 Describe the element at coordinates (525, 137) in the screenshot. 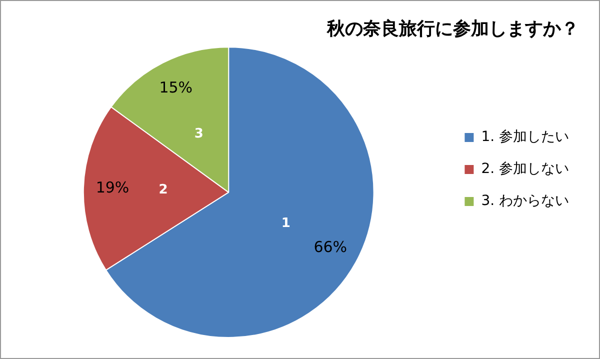

I see `legend-label: 1. 参加したい` at that location.